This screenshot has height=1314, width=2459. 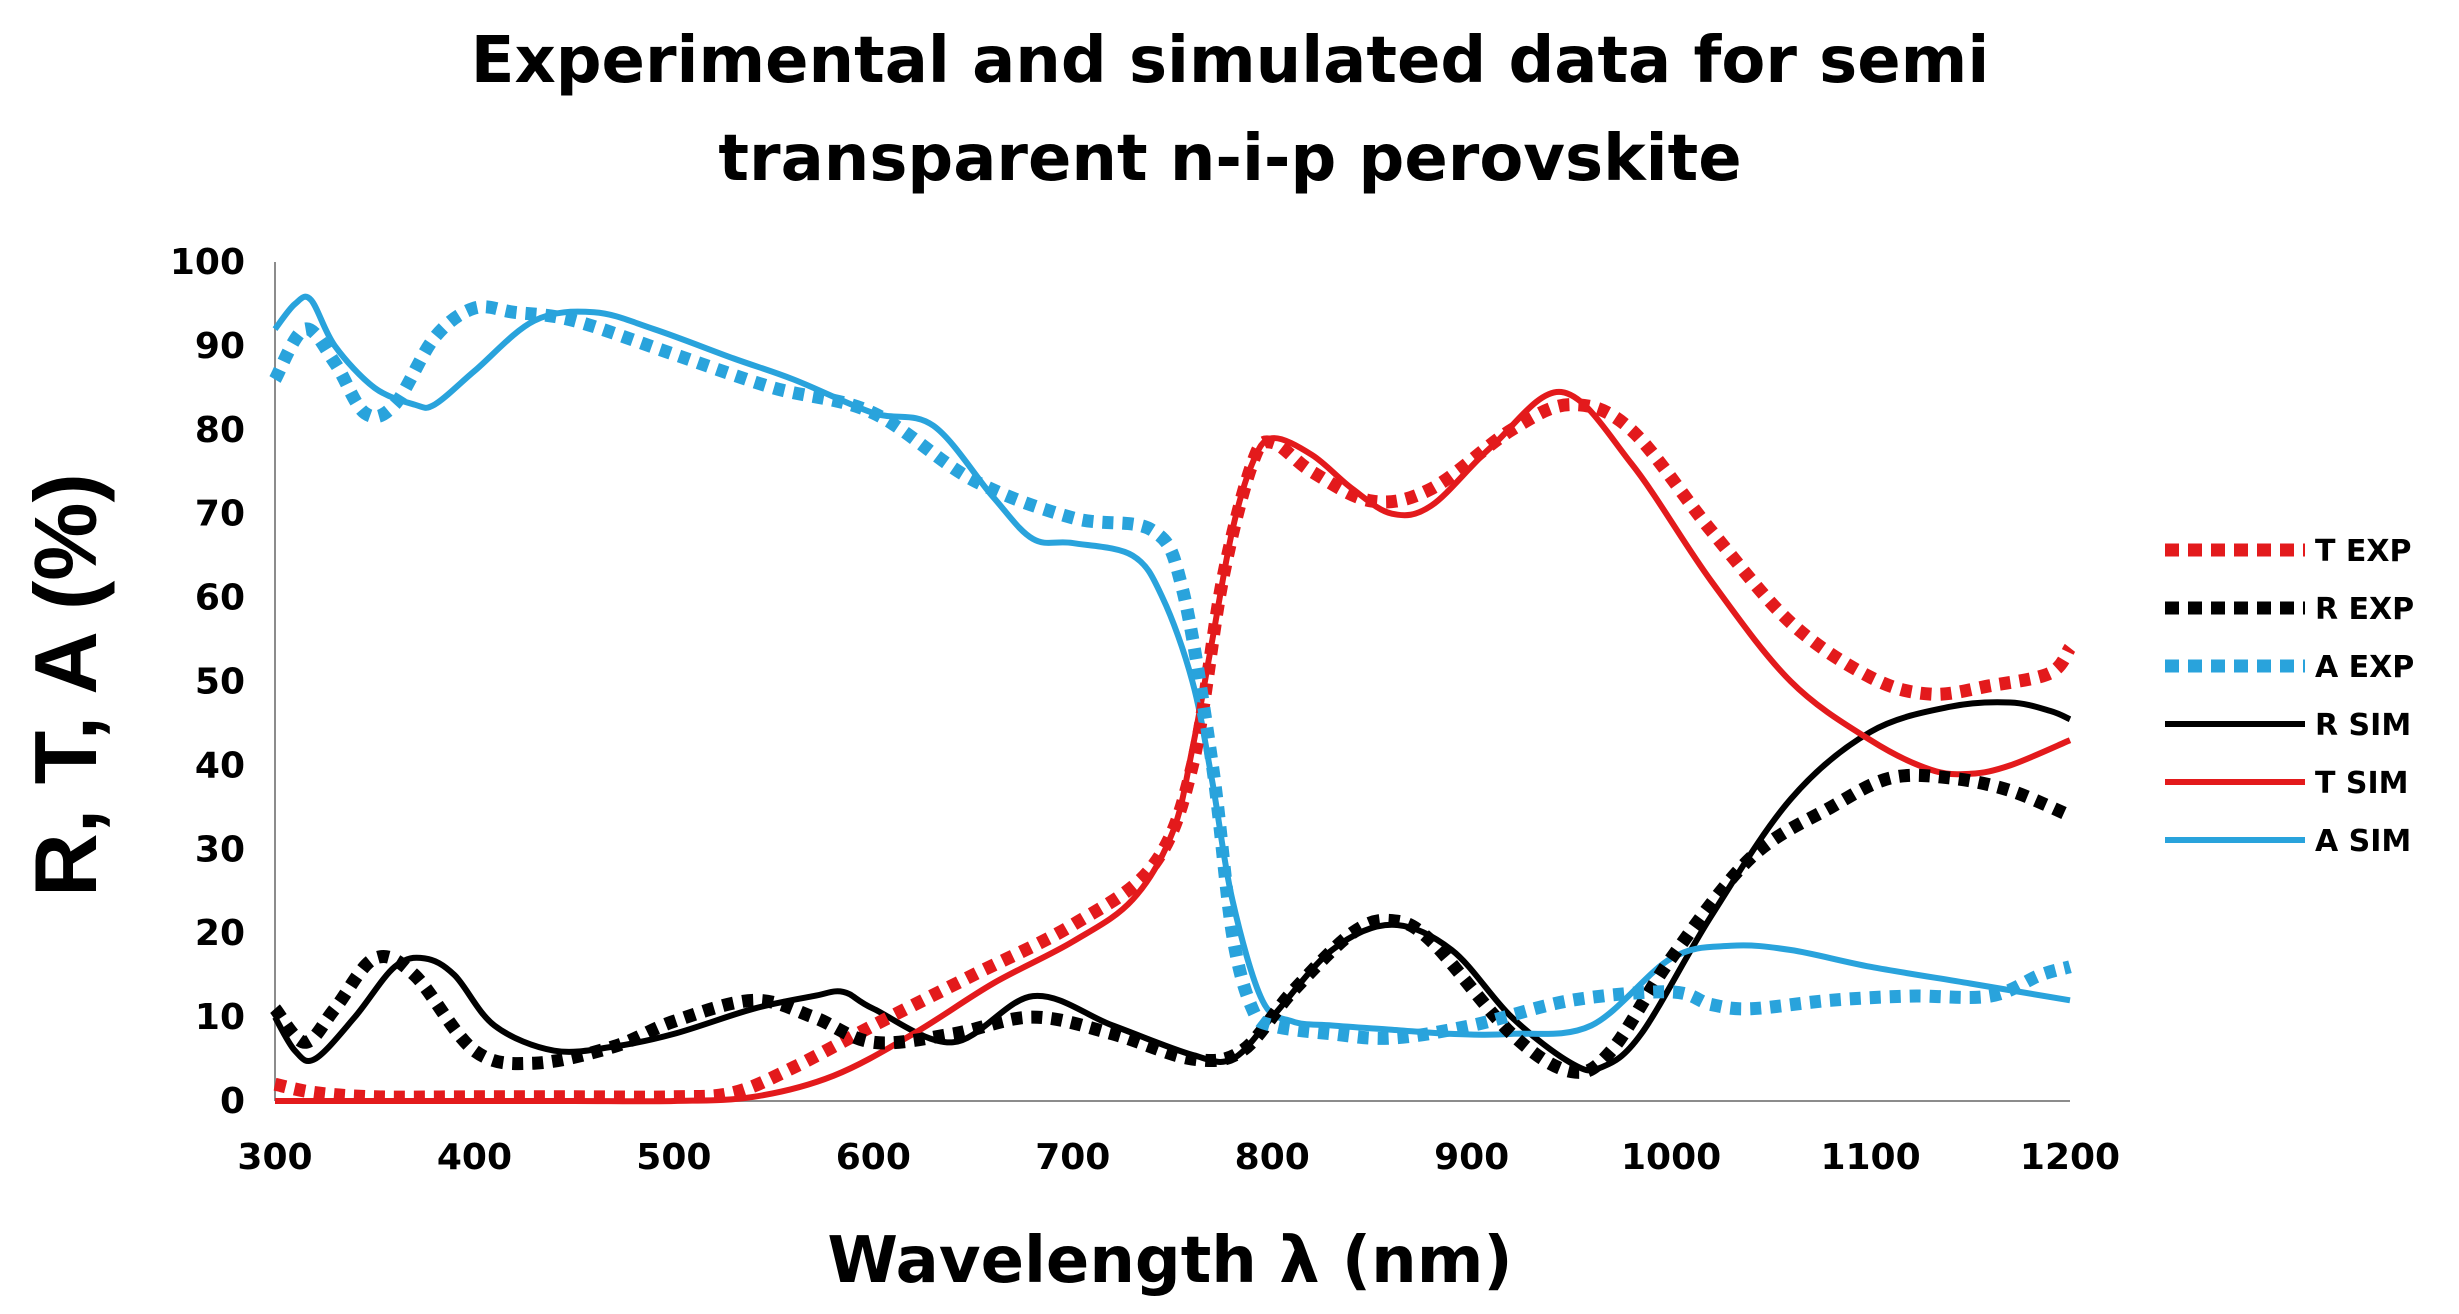 What do you see at coordinates (232, 1101) in the screenshot?
I see `y-tick-label: 0` at bounding box center [232, 1101].